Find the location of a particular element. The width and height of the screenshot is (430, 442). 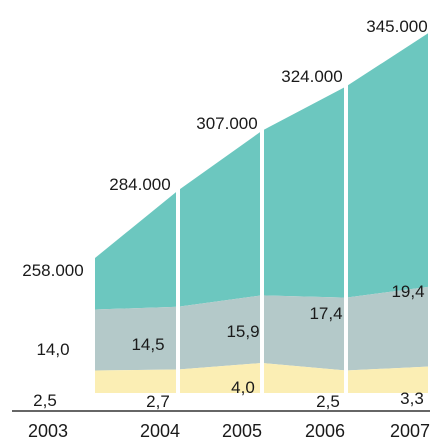

area-band-top-2004 is located at coordinates (220, 218).